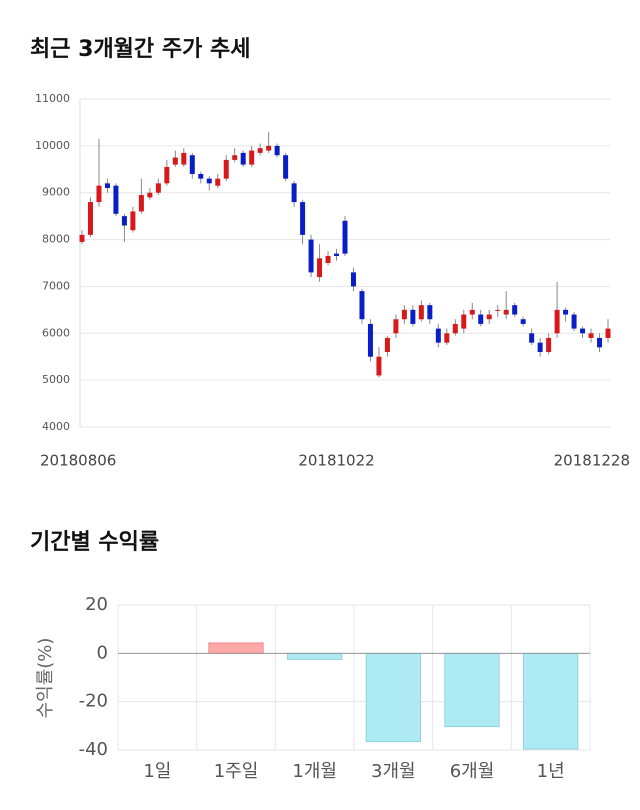 The width and height of the screenshot is (640, 810). Describe the element at coordinates (393, 771) in the screenshot. I see `x-tick-label: 3개월` at that location.